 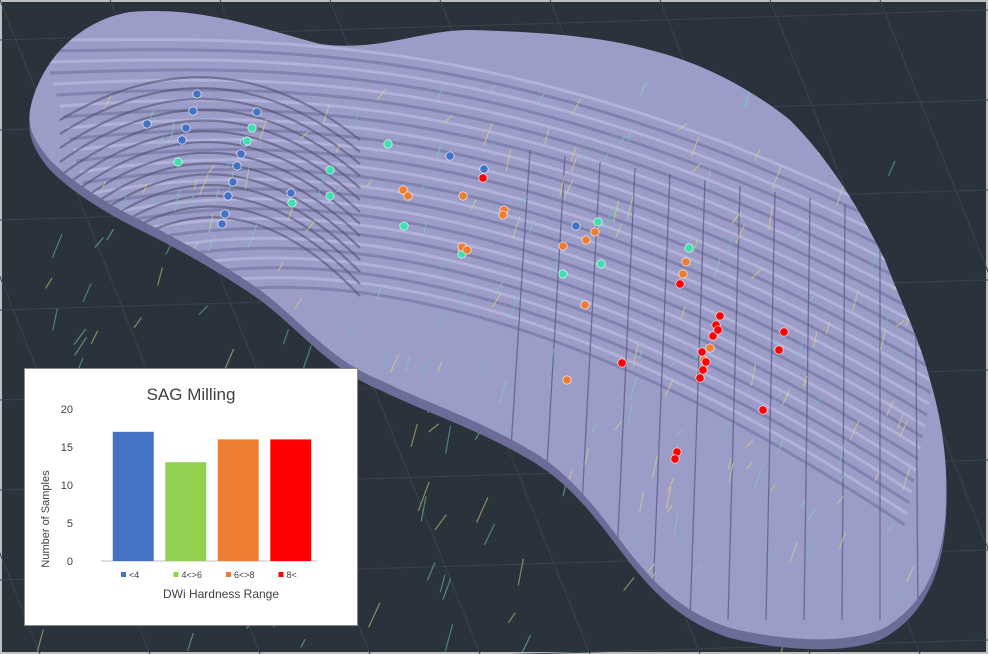 I want to click on legend-label: 6<>8, so click(x=244, y=575).